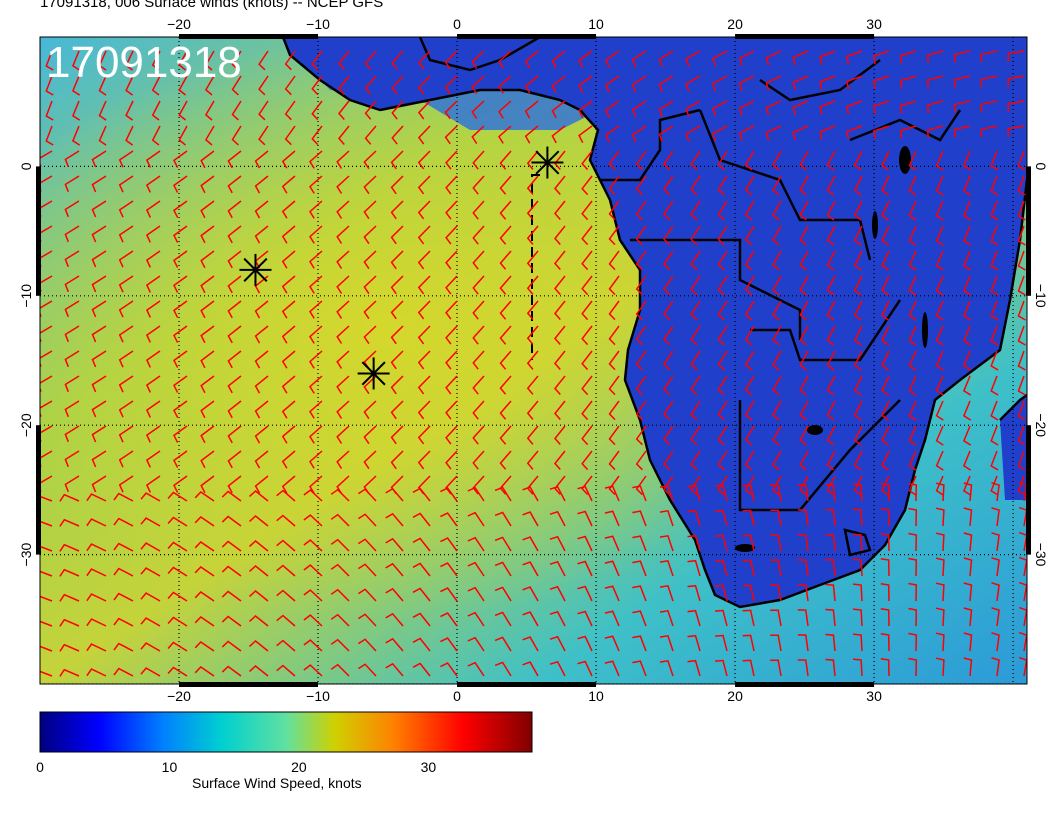  What do you see at coordinates (428, 767) in the screenshot?
I see `colorbar-tick-label: 30` at bounding box center [428, 767].